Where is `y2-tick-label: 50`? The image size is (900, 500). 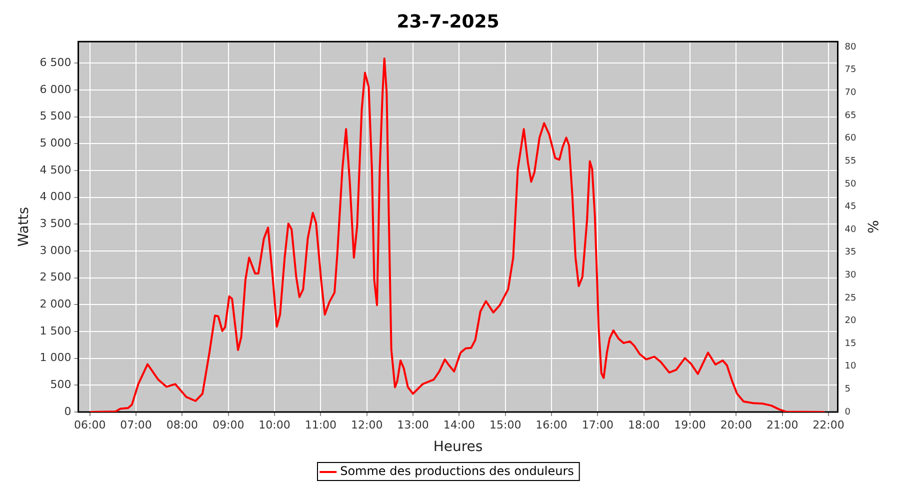 y2-tick-label: 50 is located at coordinates (850, 184).